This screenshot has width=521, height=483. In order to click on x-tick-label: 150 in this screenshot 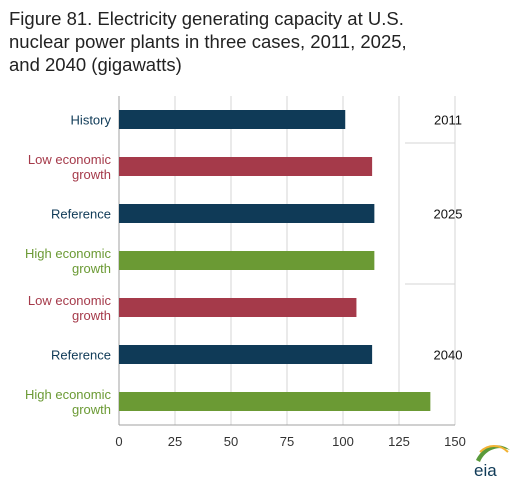, I will do `click(455, 441)`.